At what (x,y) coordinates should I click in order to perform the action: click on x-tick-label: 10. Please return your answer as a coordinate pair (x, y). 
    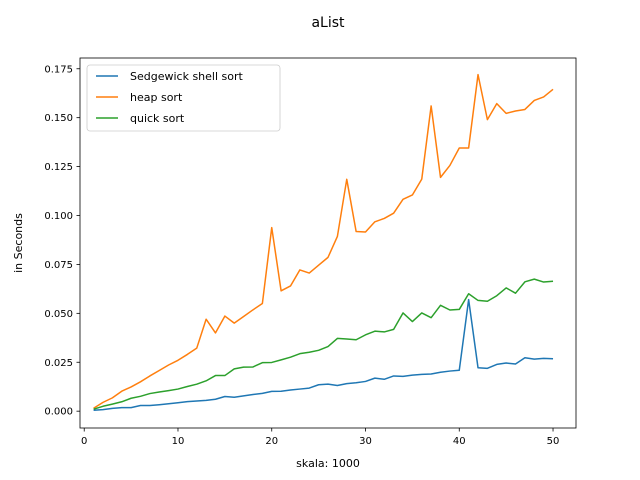
    Looking at the image, I should click on (178, 441).